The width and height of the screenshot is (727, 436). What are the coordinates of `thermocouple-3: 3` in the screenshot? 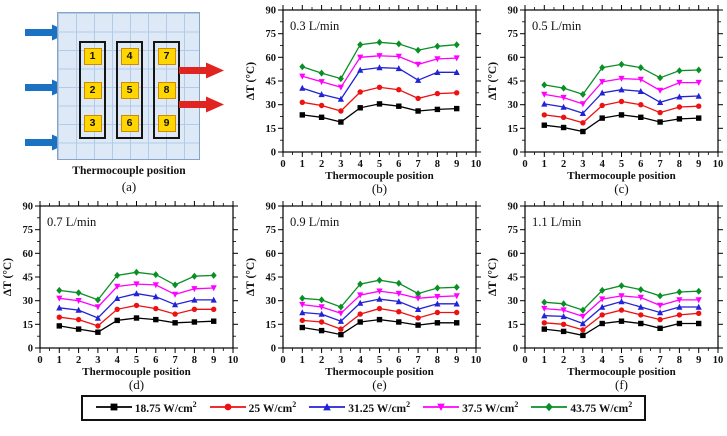 It's located at (92, 123).